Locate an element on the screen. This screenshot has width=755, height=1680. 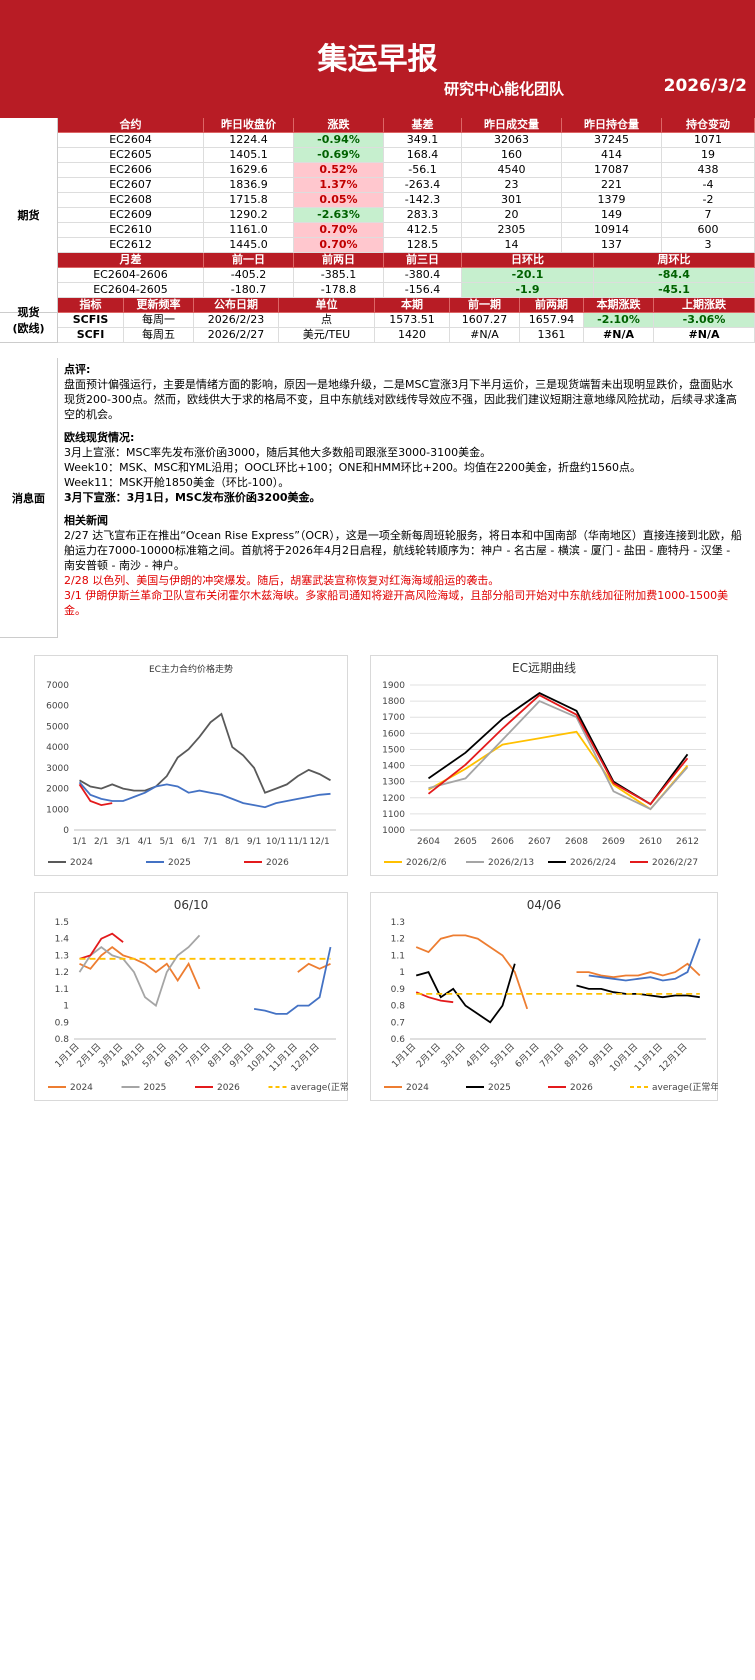
header-cell: 昨日成交量 is located at coordinates (512, 125).